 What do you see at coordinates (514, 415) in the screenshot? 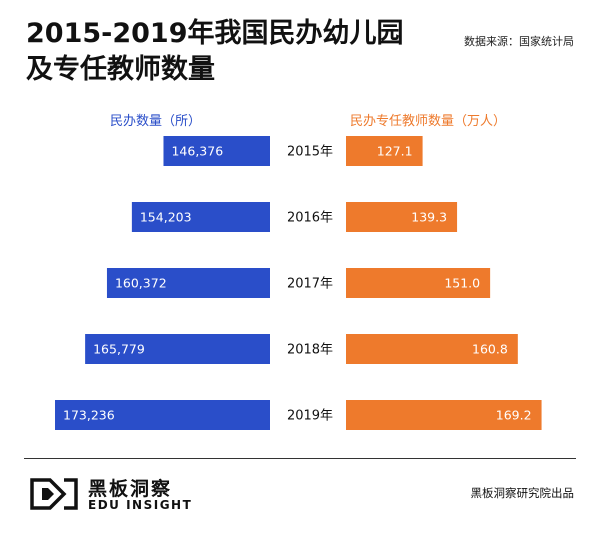
I see `bar-label-right-4: 169.2` at bounding box center [514, 415].